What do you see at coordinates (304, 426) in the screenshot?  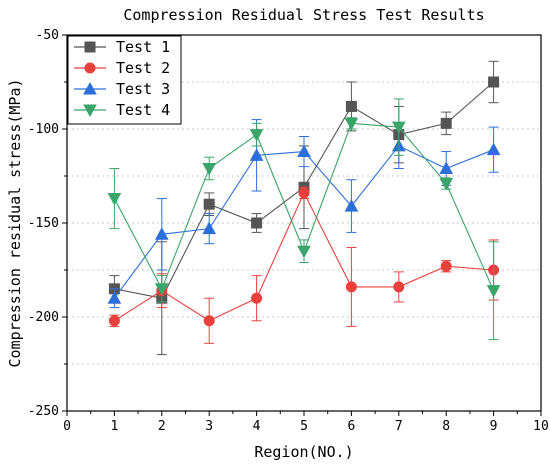 I see `x-tick-label: 5` at bounding box center [304, 426].